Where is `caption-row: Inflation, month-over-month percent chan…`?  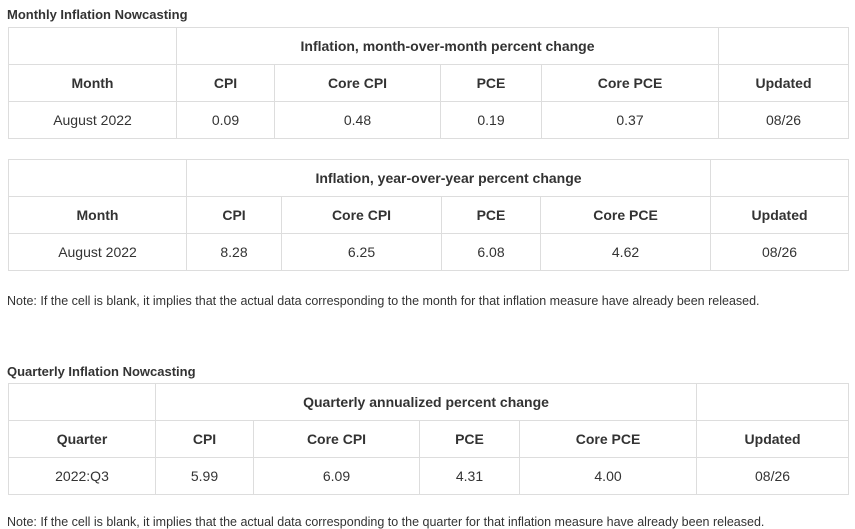
caption-row: Inflation, month-over-month percent chan… is located at coordinates (429, 46).